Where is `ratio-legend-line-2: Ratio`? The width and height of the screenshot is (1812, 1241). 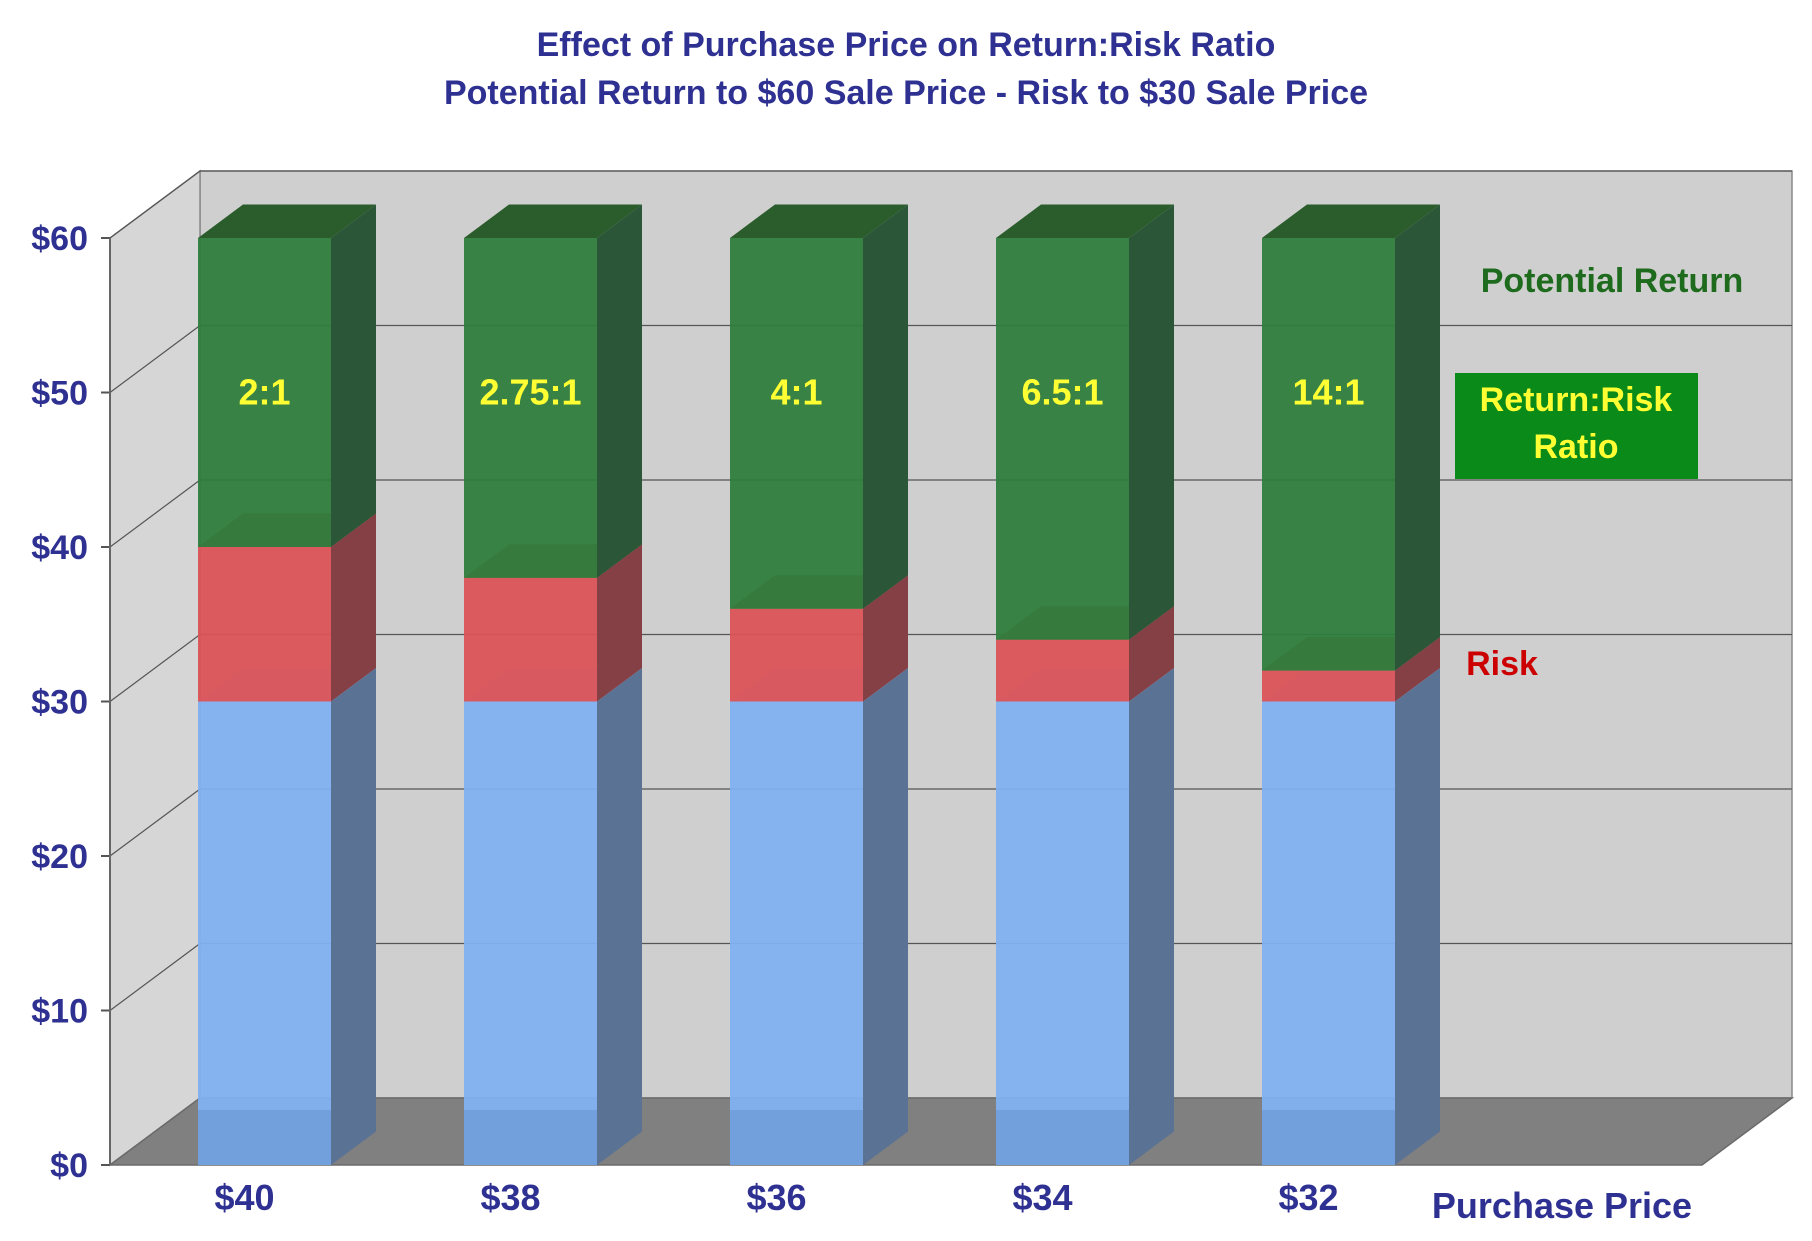 ratio-legend-line-2: Ratio is located at coordinates (1576, 447).